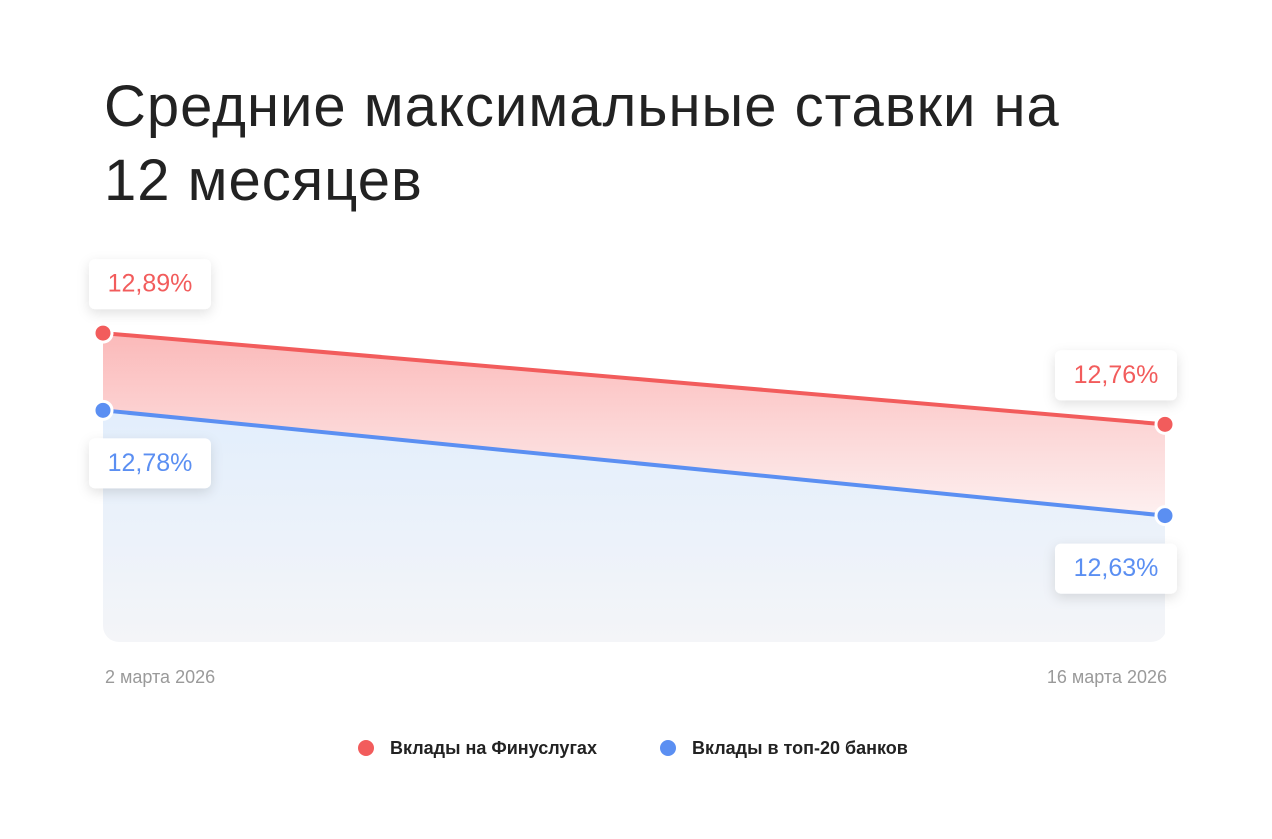  I want to click on x-tick-label: 2 марта 2026, so click(160, 677).